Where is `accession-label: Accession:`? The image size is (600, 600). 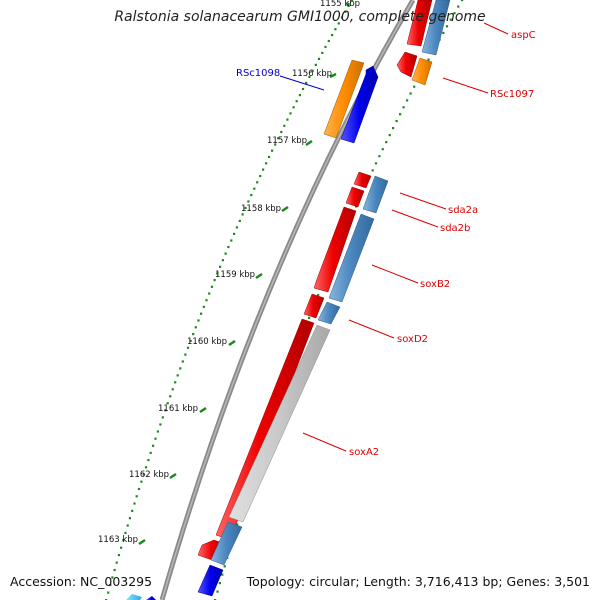
accession-label: Accession: is located at coordinates (43, 581).